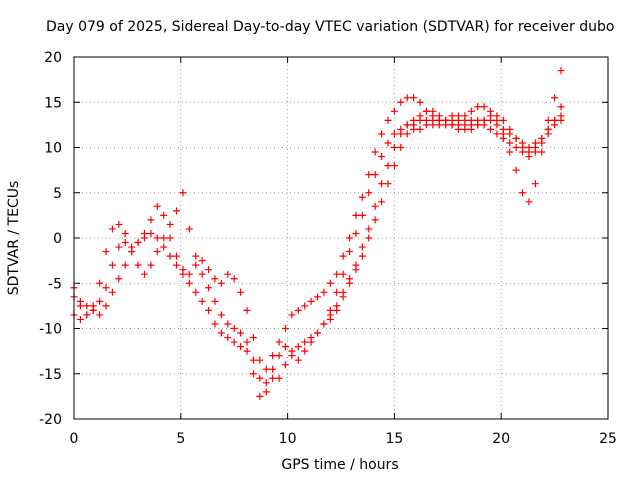 The height and width of the screenshot is (480, 640). Describe the element at coordinates (180, 439) in the screenshot. I see `x-tick-label: 5` at that location.